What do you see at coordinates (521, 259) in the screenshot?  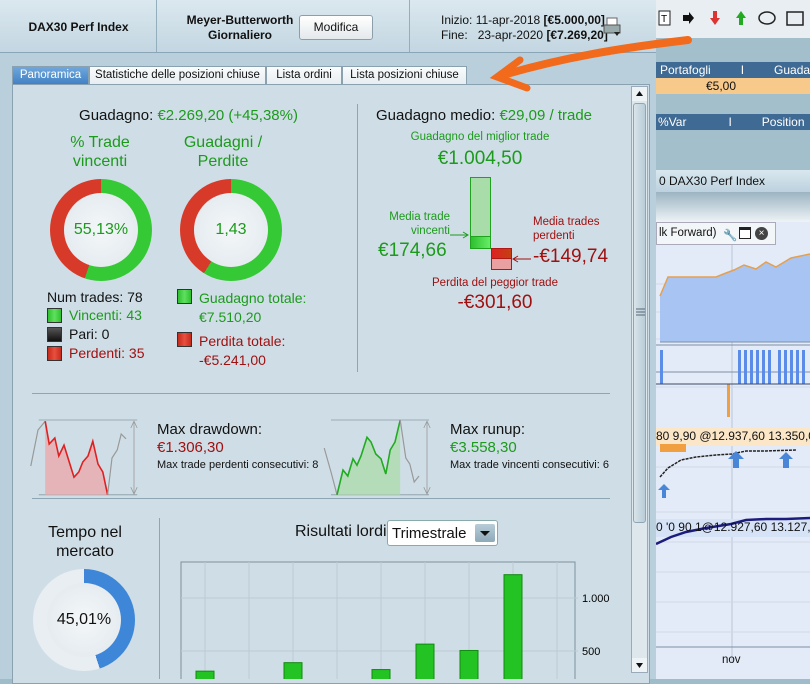 I see `avg-loss-arrow-icon` at bounding box center [521, 259].